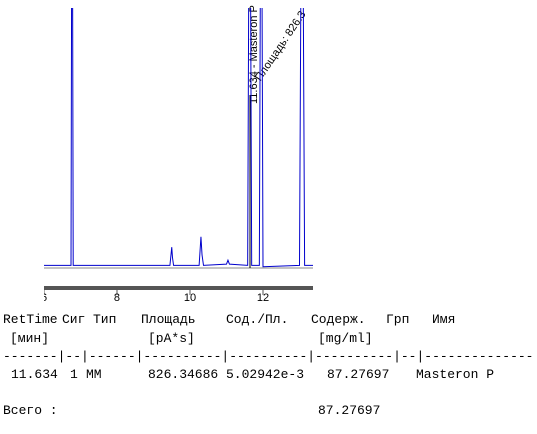  Describe the element at coordinates (444, 319) in the screenshot. I see `col-header: Имя` at that location.